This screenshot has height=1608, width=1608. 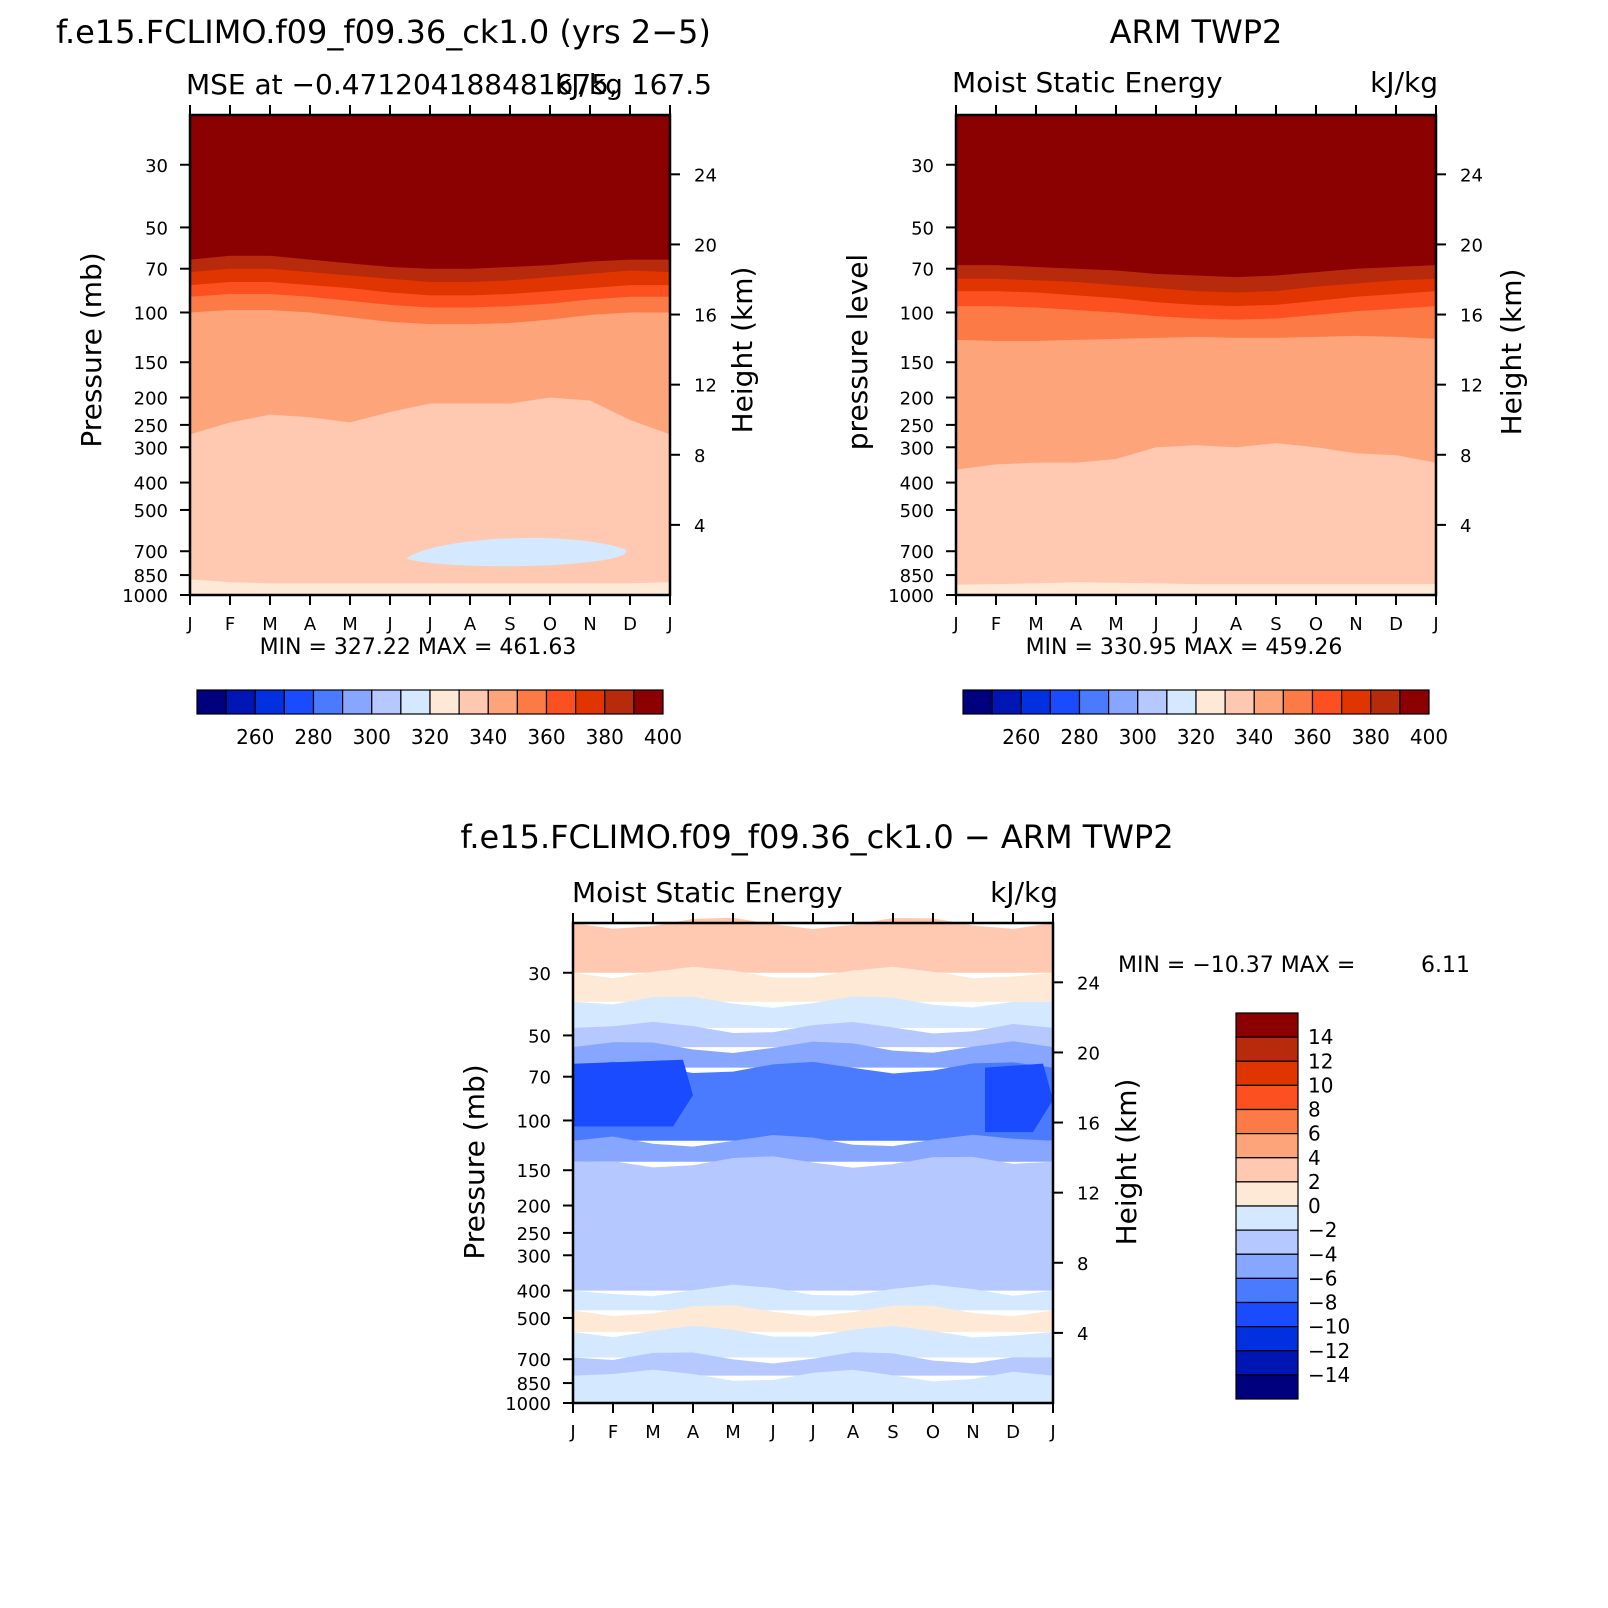 I want to click on model-y2-tick-label: 8, so click(x=699, y=456).